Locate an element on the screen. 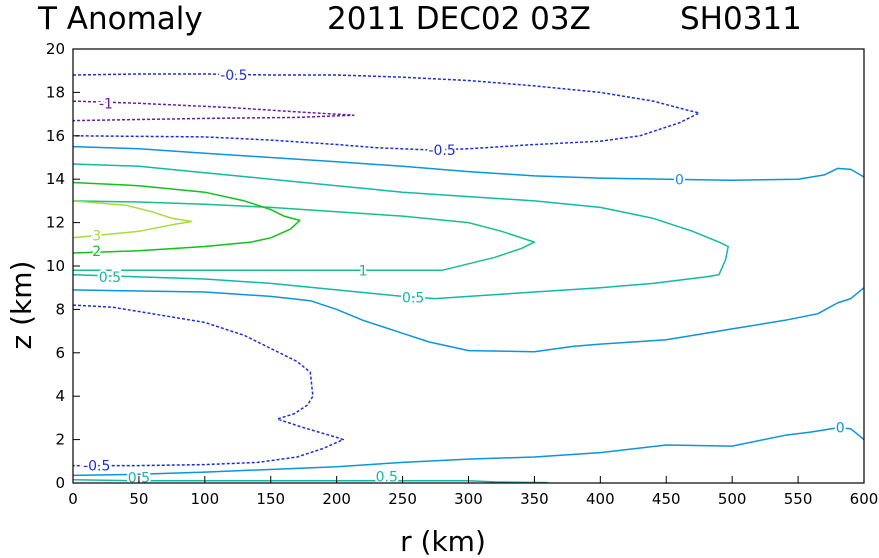 This screenshot has height=558, width=879. x-tick-label: 300 is located at coordinates (468, 499).